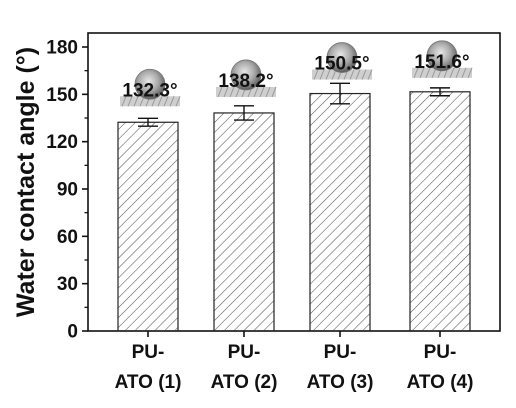 This screenshot has height=408, width=516. Describe the element at coordinates (72, 332) in the screenshot. I see `y-tick-label: 0` at that location.